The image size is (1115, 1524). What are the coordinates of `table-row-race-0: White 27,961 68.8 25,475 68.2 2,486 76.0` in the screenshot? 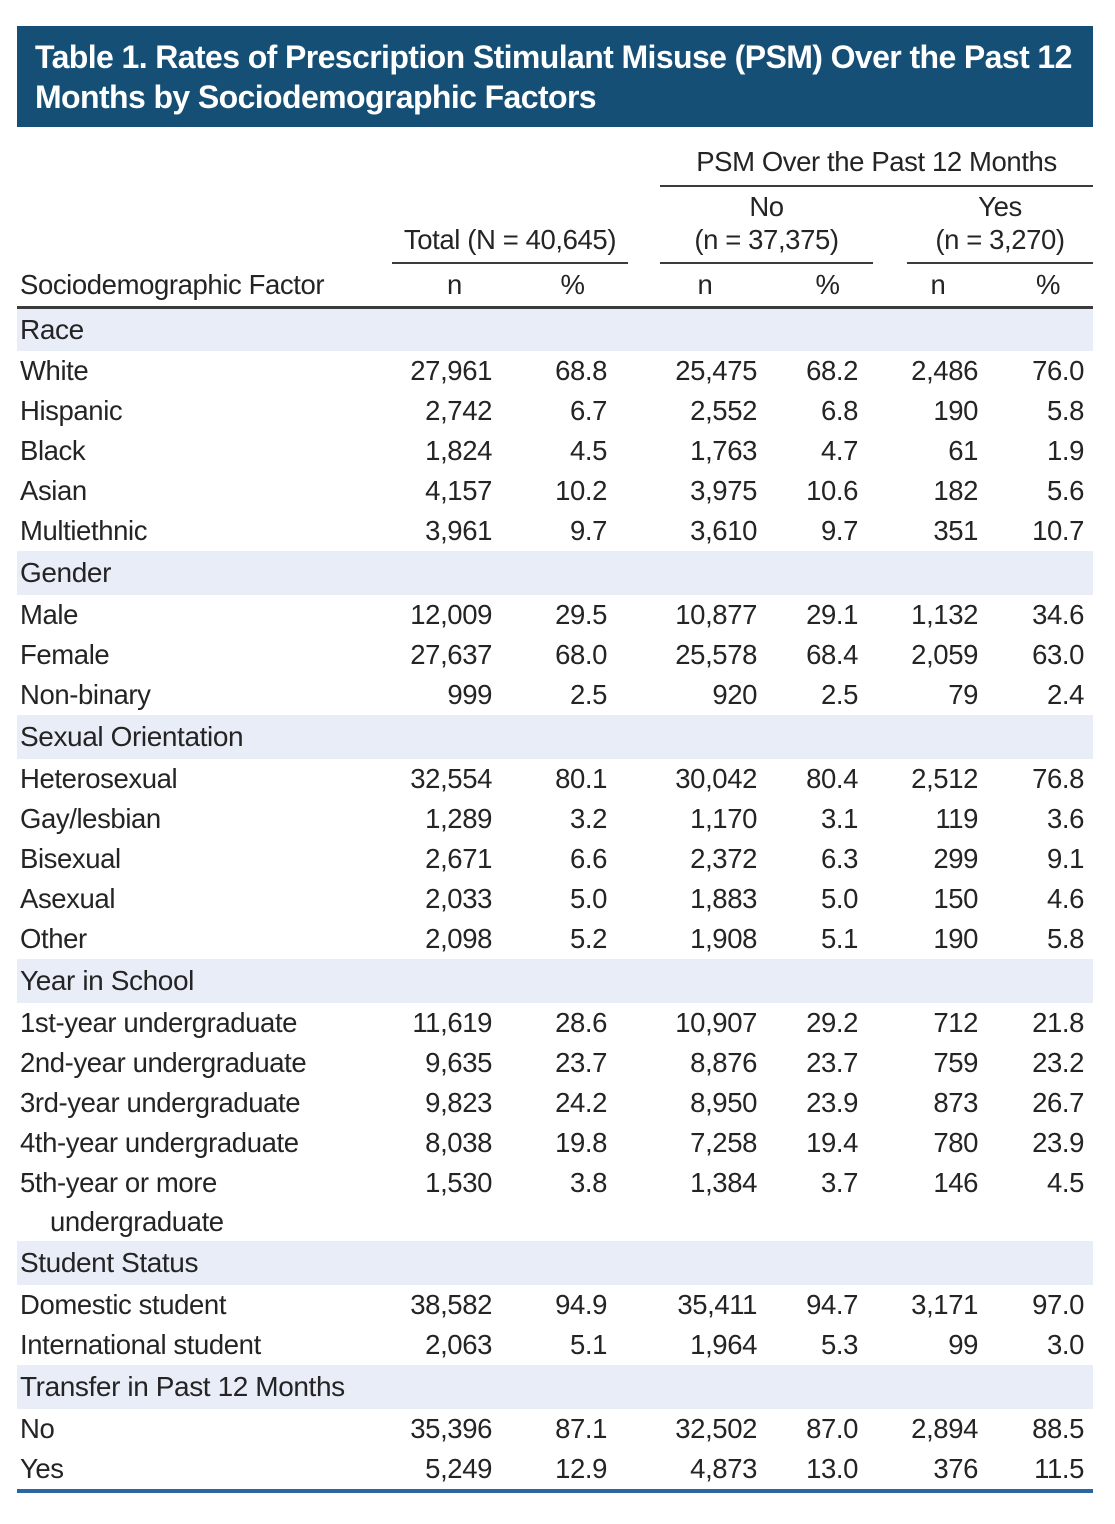 It's located at (555, 371).